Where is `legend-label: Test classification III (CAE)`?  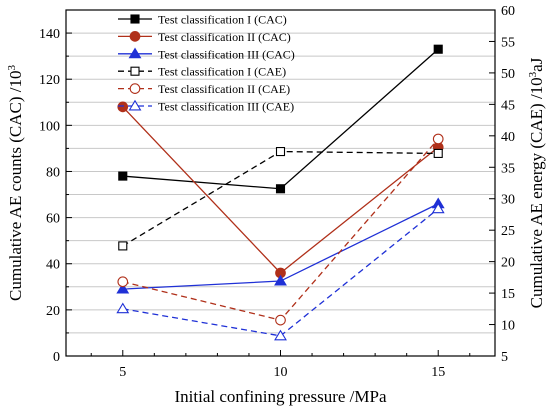
legend-label: Test classification III (CAE) is located at coordinates (226, 107).